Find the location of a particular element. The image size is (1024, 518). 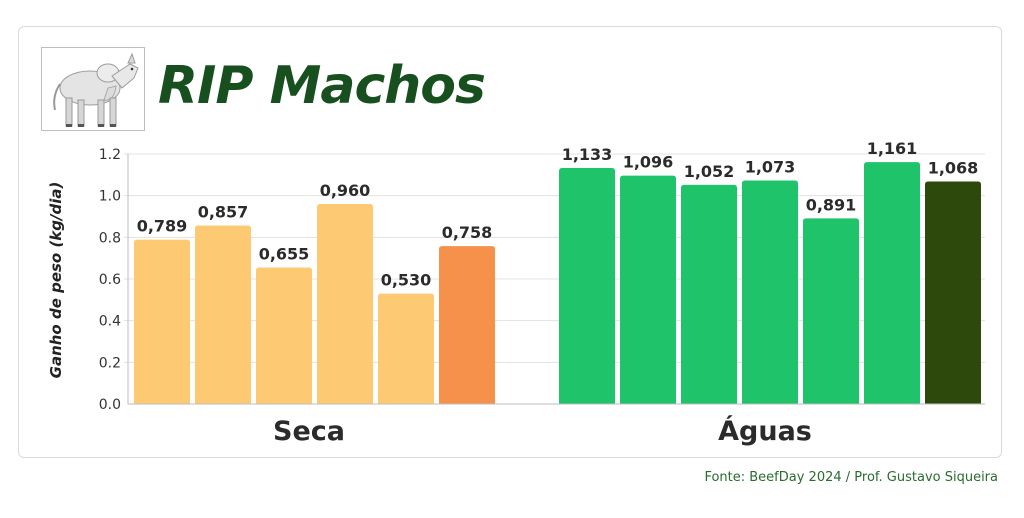

bar-value-label: 1,096 is located at coordinates (648, 162).